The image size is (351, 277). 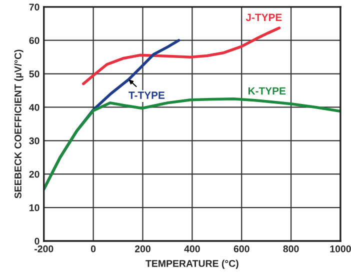 What do you see at coordinates (192, 248) in the screenshot?
I see `x-tick-label: 400` at bounding box center [192, 248].